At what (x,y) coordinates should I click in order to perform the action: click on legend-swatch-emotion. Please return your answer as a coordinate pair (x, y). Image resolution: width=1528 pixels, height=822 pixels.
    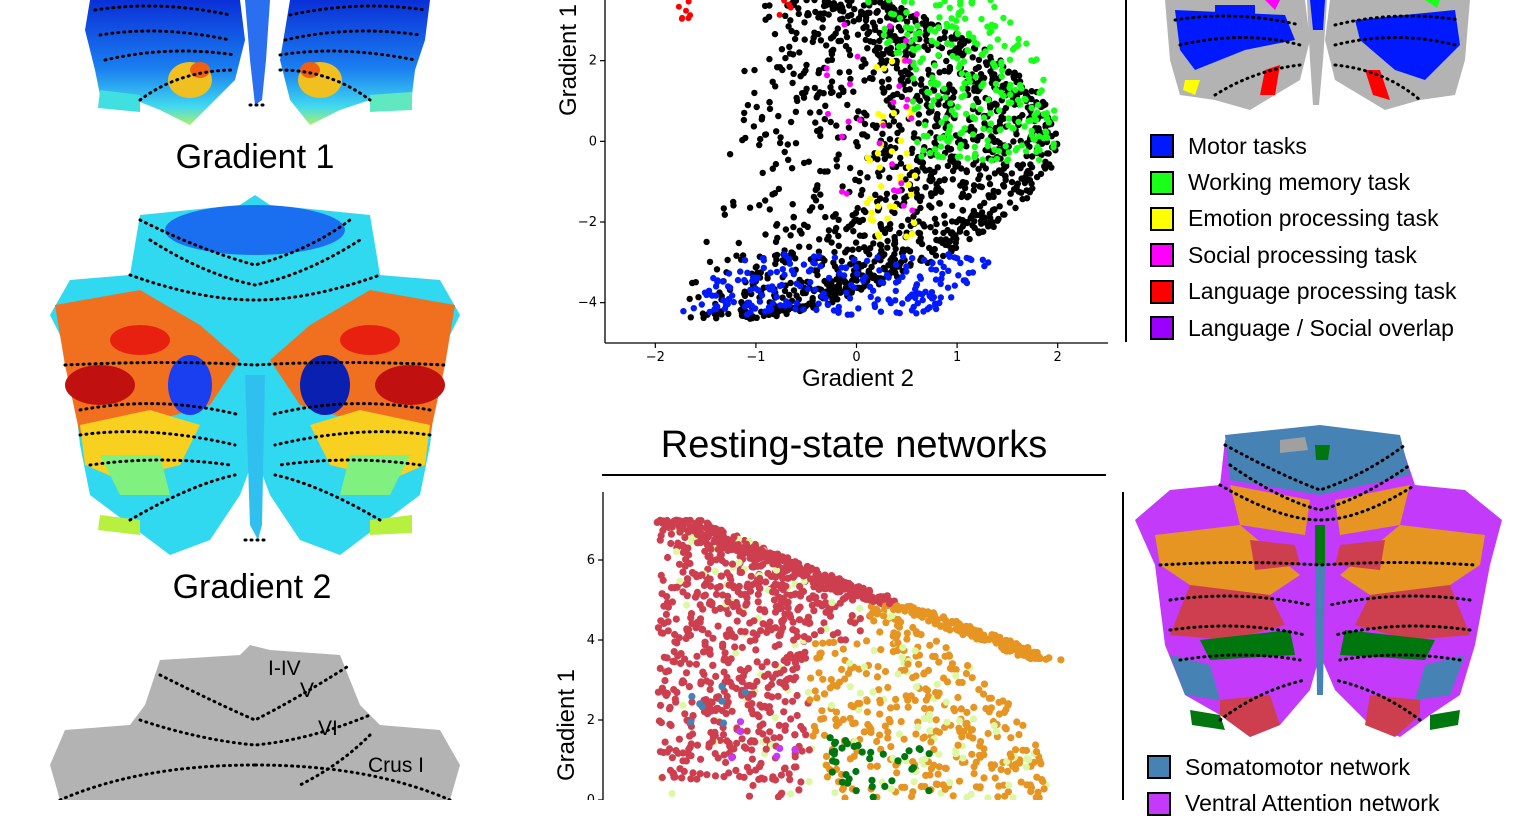
    Looking at the image, I should click on (1162, 218).